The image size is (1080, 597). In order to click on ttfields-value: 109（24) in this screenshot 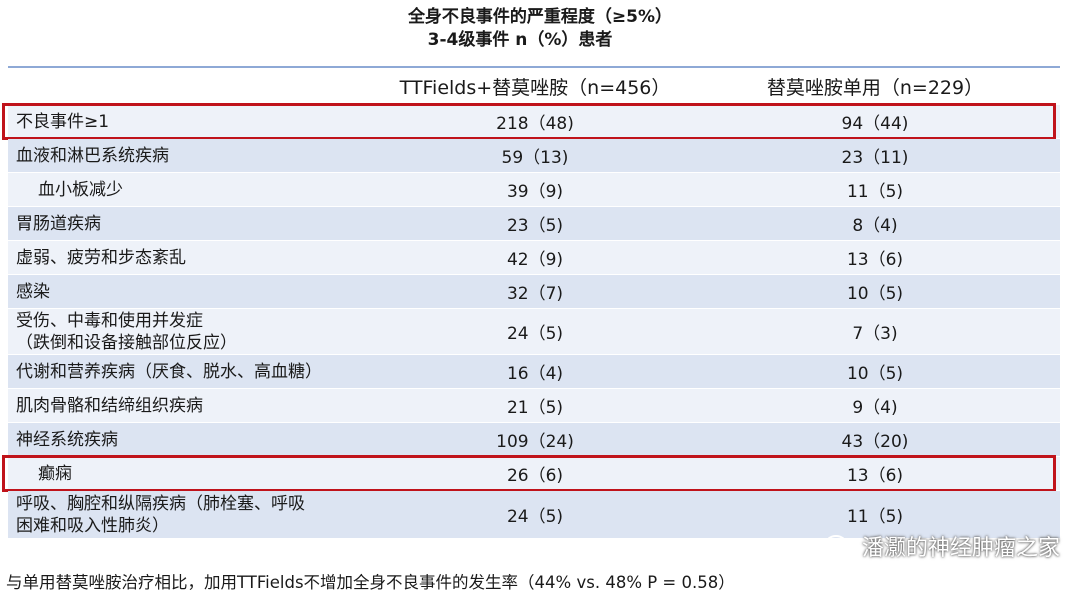, I will do `click(535, 442)`.